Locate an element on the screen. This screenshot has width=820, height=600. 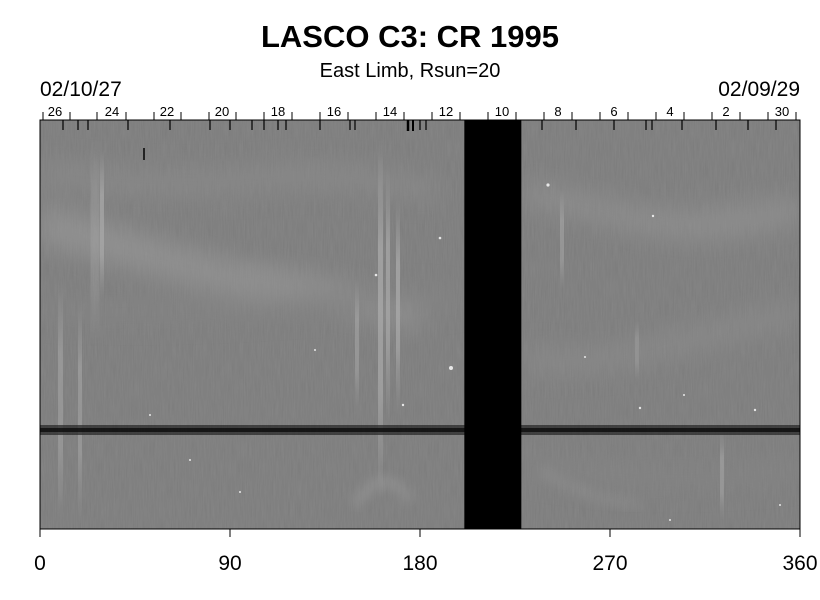
dark-horizontal-band is located at coordinates (420, 430).